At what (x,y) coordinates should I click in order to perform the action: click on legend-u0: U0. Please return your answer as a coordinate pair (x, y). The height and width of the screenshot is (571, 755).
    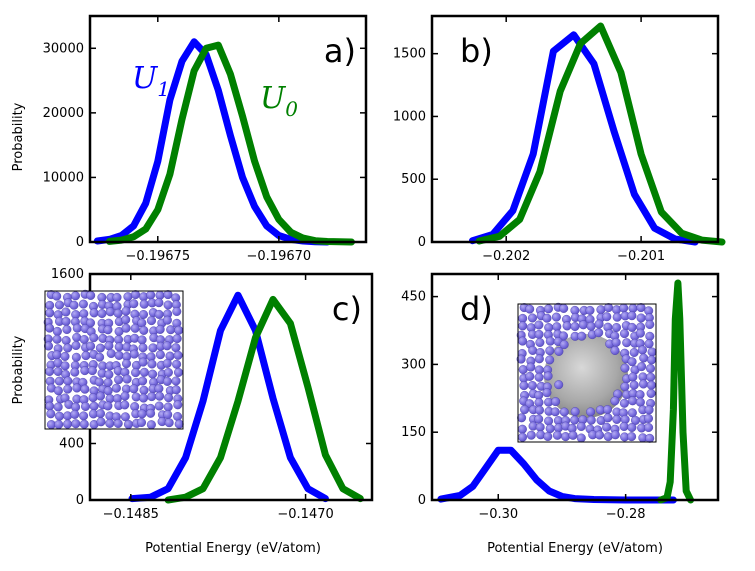
    Looking at the image, I should click on (279, 101).